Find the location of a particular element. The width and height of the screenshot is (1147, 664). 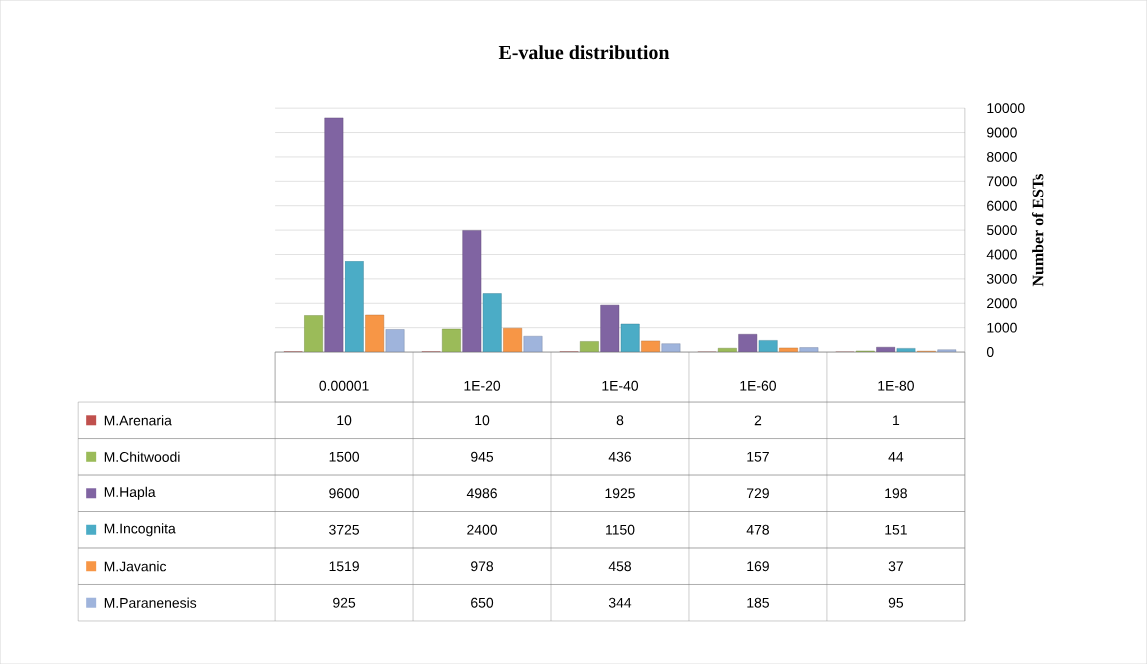

data-label: 1500 is located at coordinates (344, 456).